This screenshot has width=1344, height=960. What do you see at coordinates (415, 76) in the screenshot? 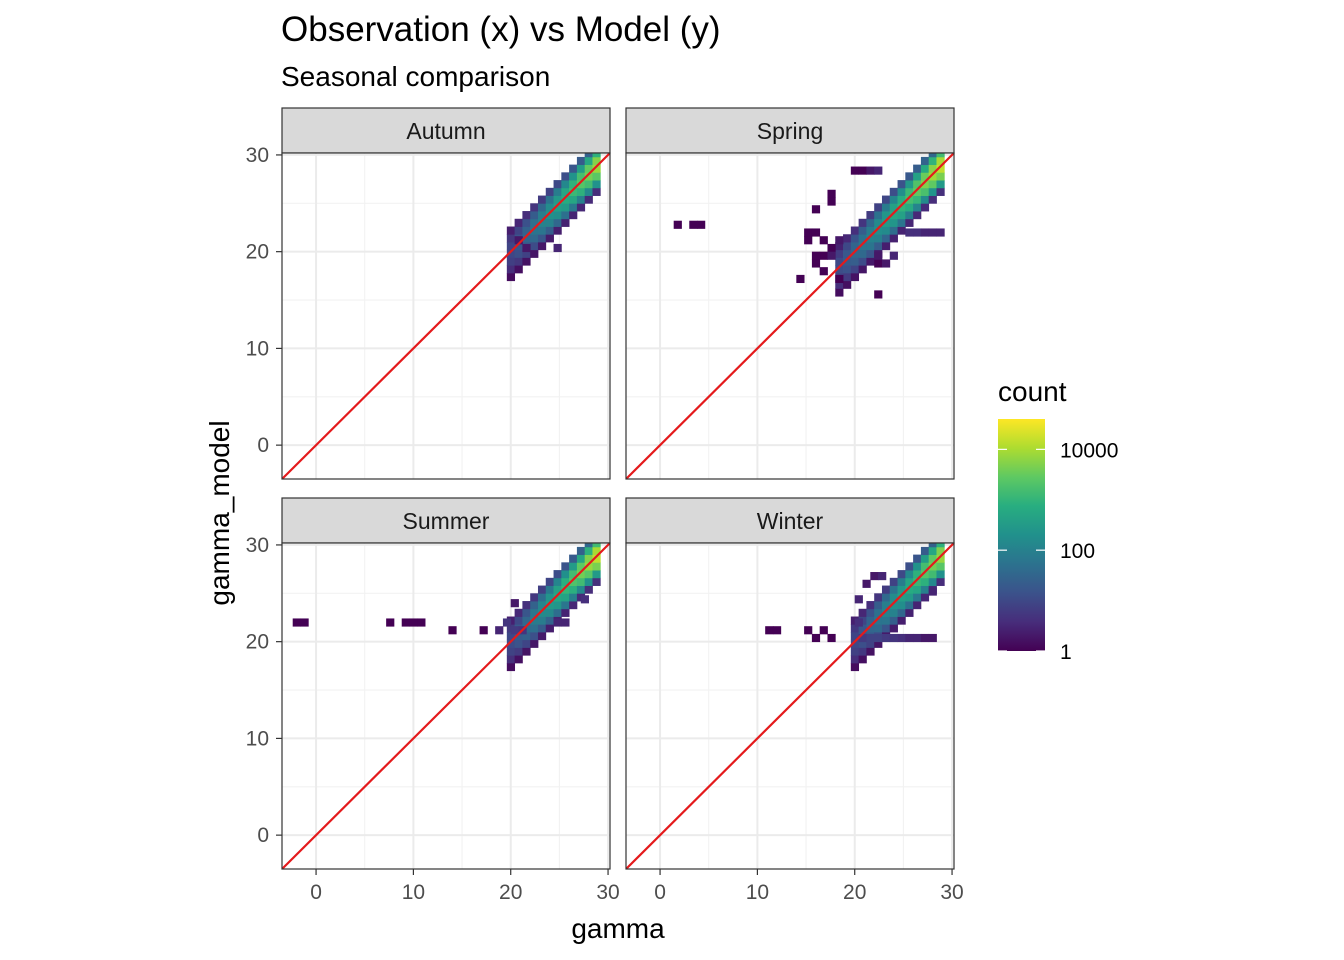
I see `chart-subtitle: Seasonal comparison` at bounding box center [415, 76].